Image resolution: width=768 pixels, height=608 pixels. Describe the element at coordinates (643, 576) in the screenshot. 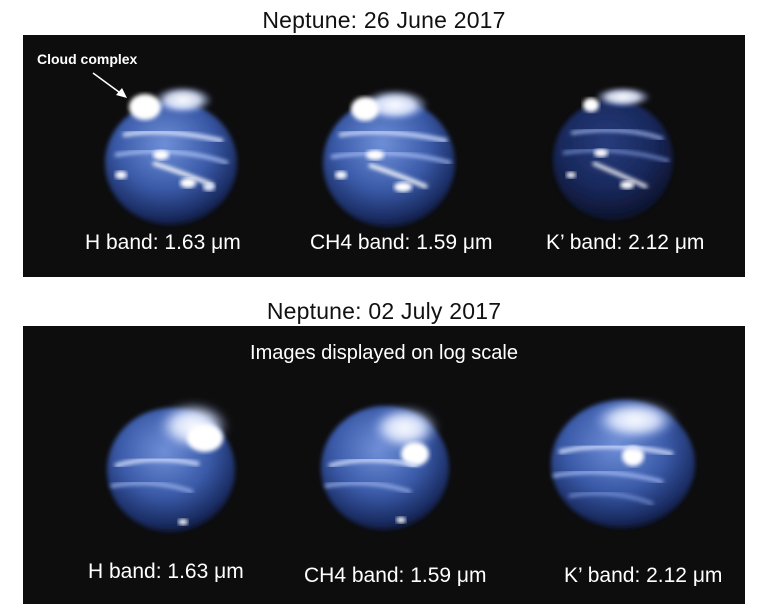

I see `band-label-k-july: K’ band: 2.12 μm` at that location.